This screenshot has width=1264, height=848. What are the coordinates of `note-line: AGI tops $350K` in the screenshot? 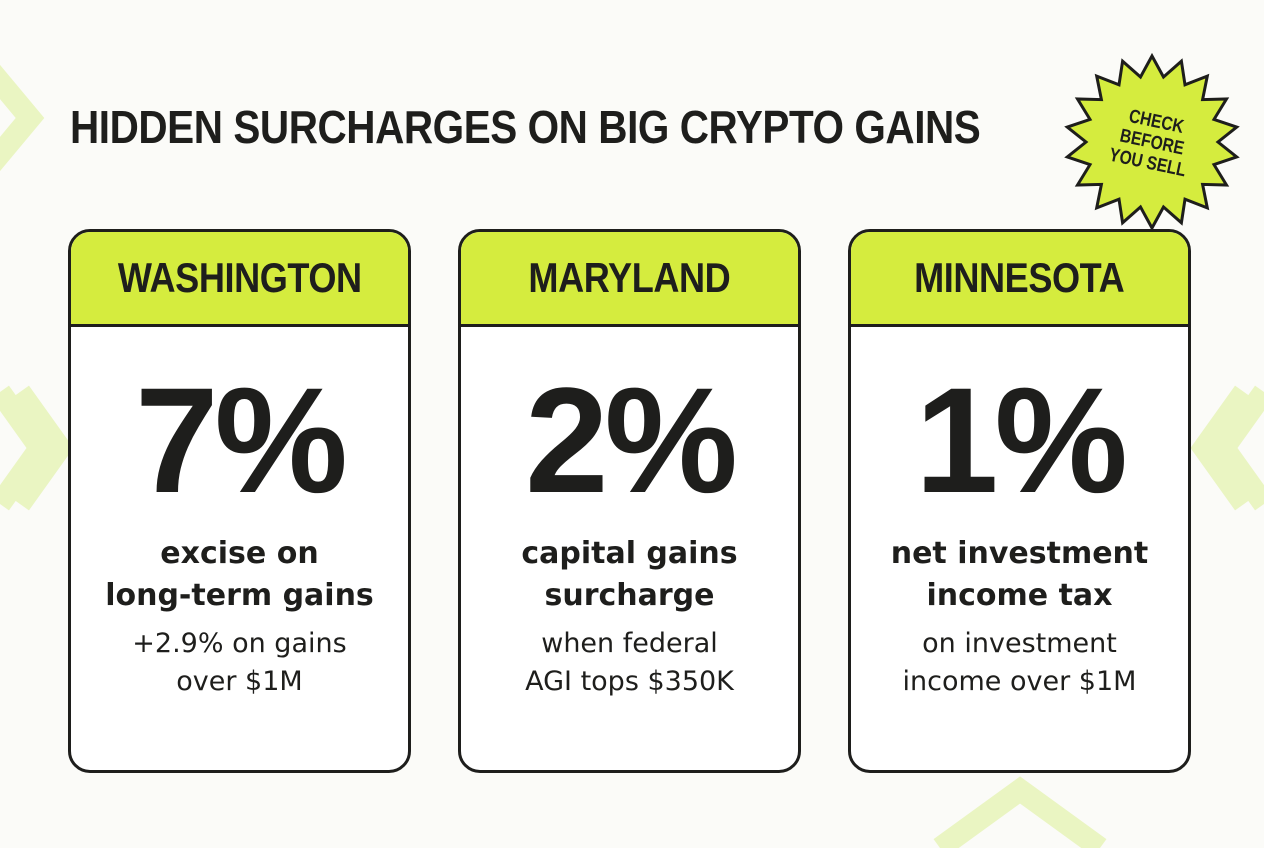 It's located at (629, 681).